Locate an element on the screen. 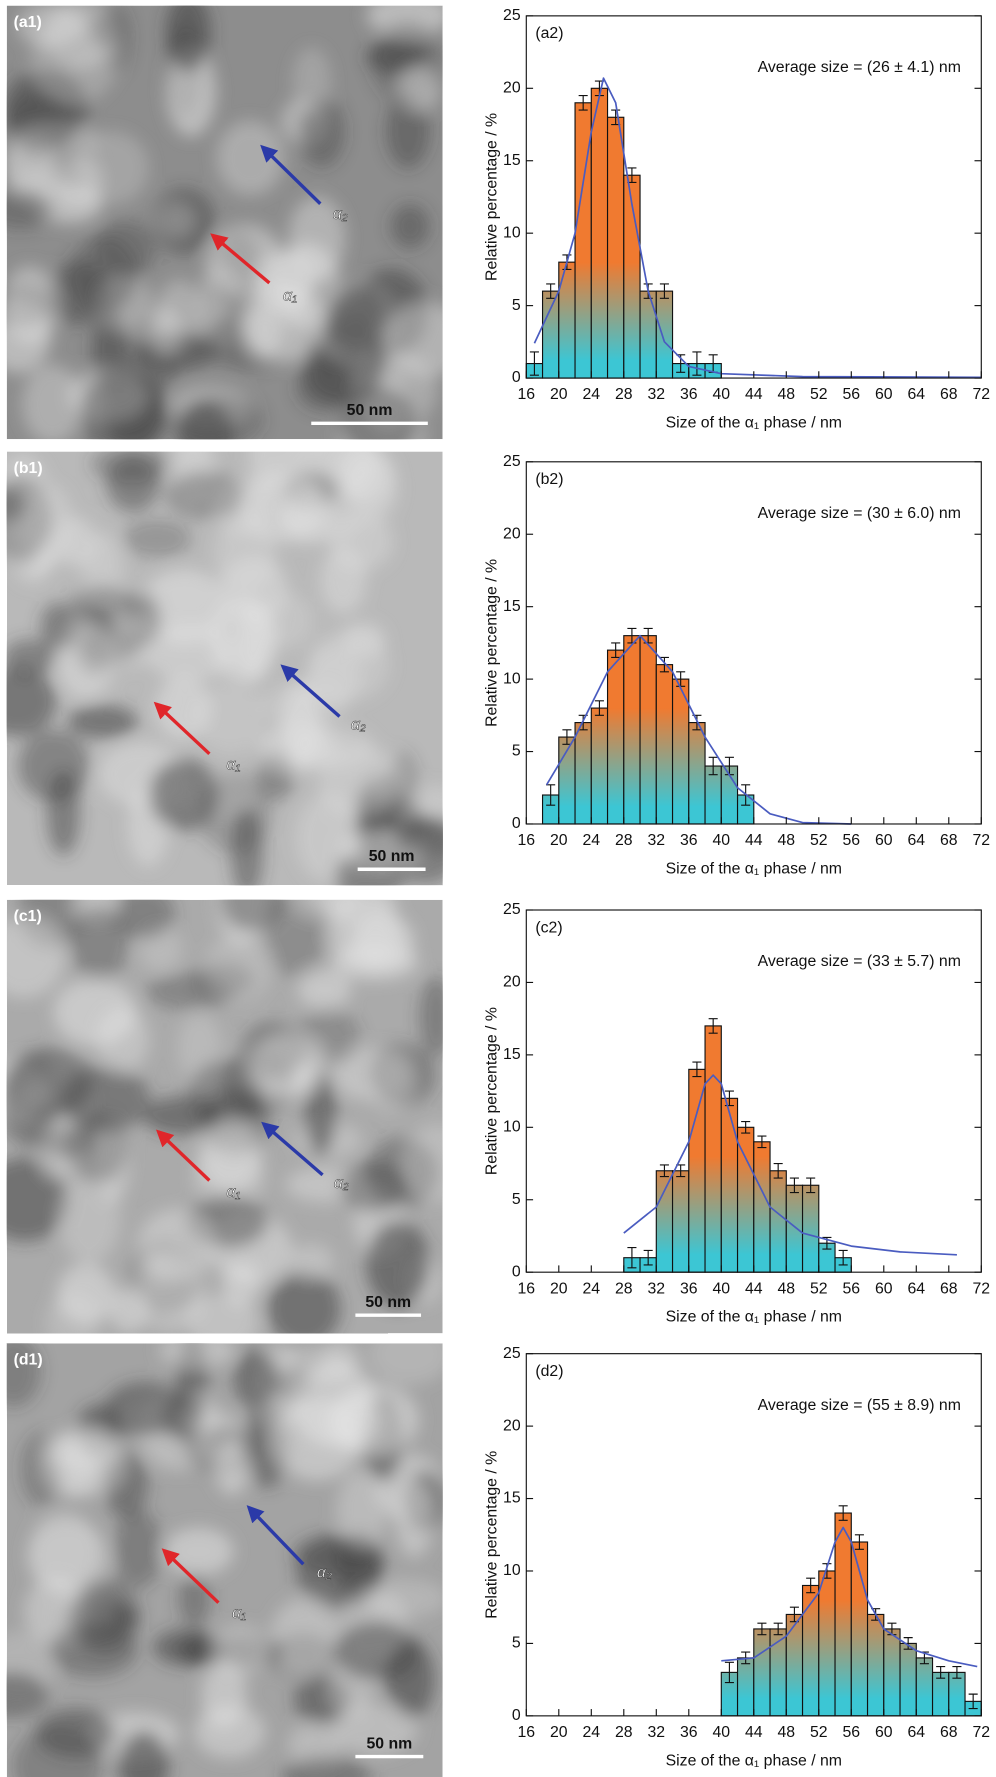  x-tick-label: 44 is located at coordinates (754, 1732).